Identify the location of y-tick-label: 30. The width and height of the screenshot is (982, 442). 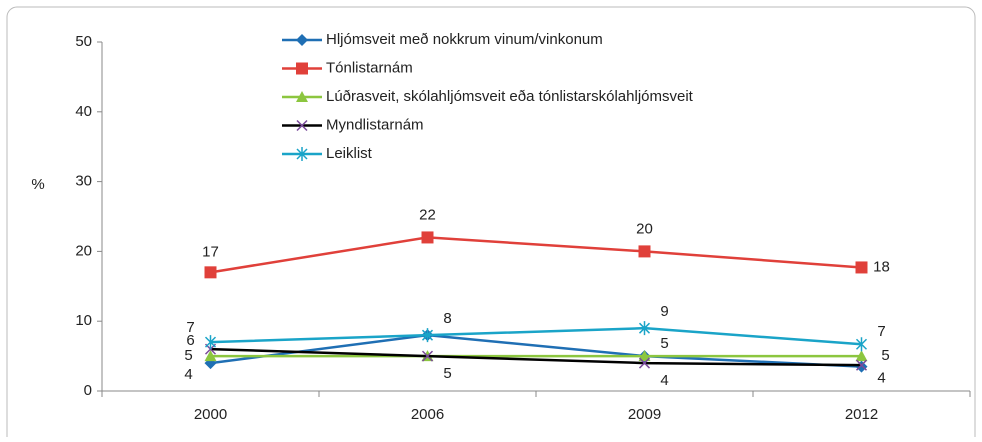
(83, 181).